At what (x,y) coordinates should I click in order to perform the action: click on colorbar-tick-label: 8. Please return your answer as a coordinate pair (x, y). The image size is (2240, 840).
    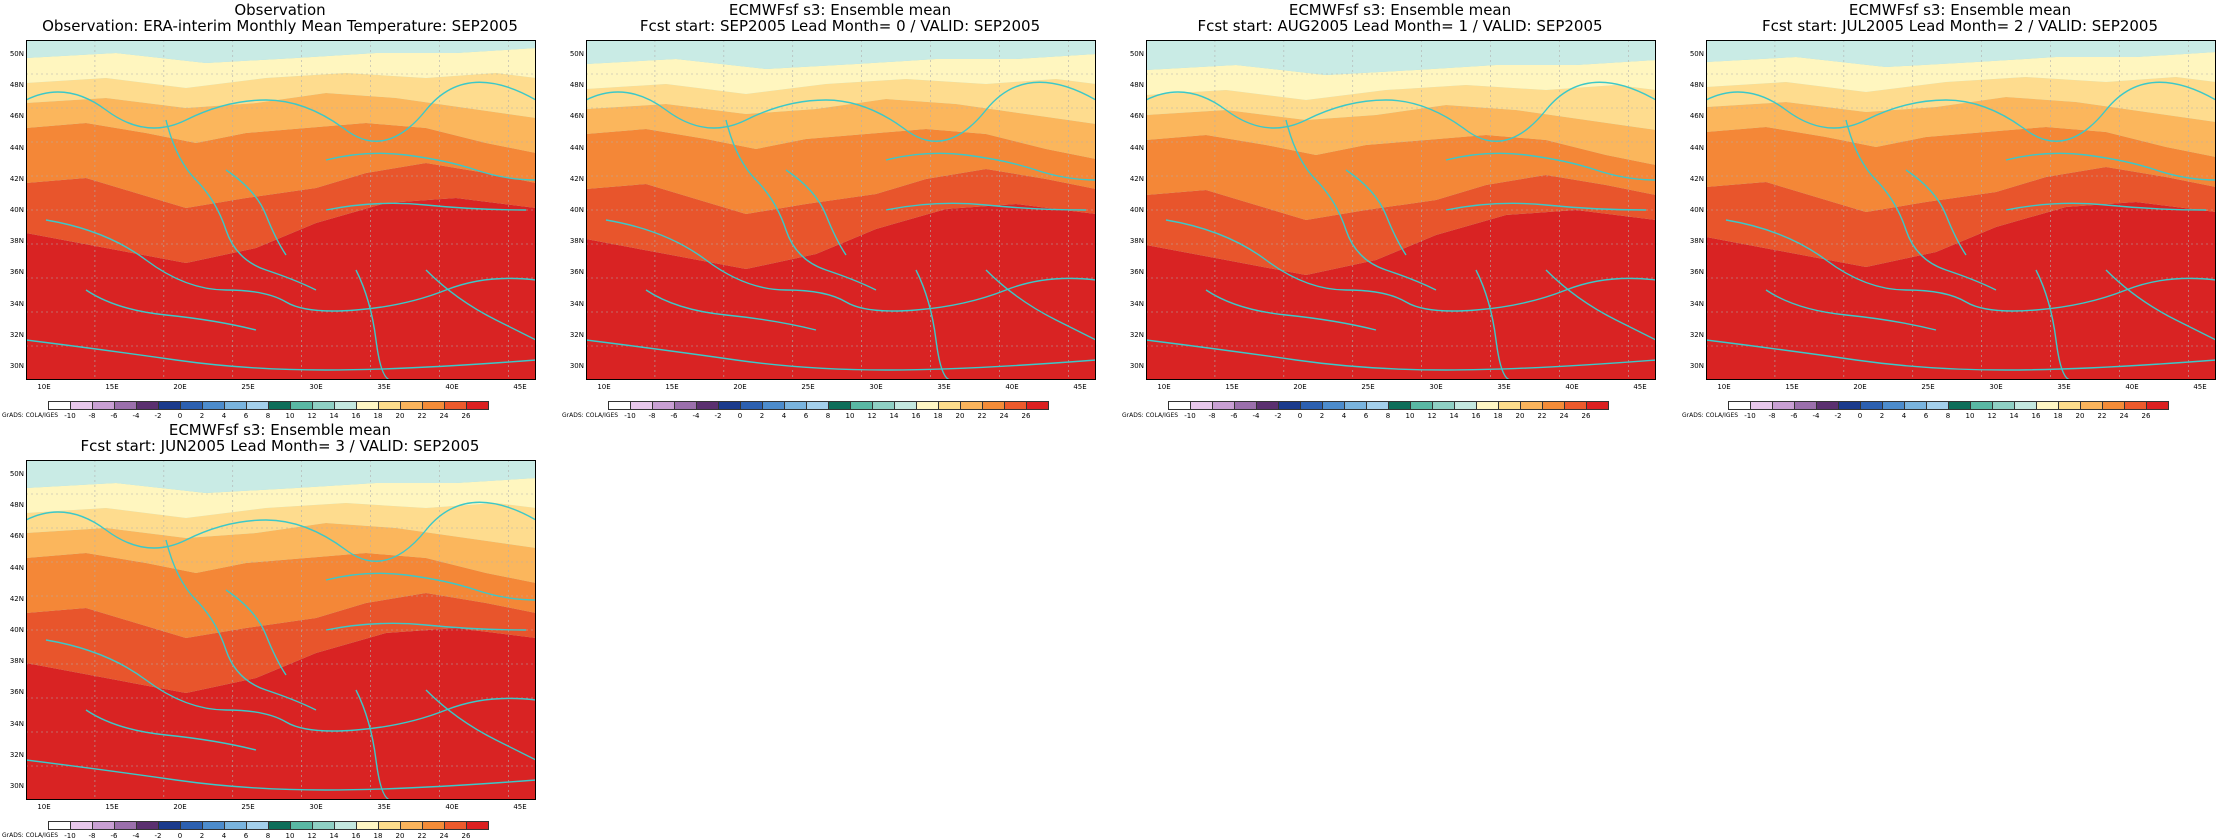
    Looking at the image, I should click on (268, 836).